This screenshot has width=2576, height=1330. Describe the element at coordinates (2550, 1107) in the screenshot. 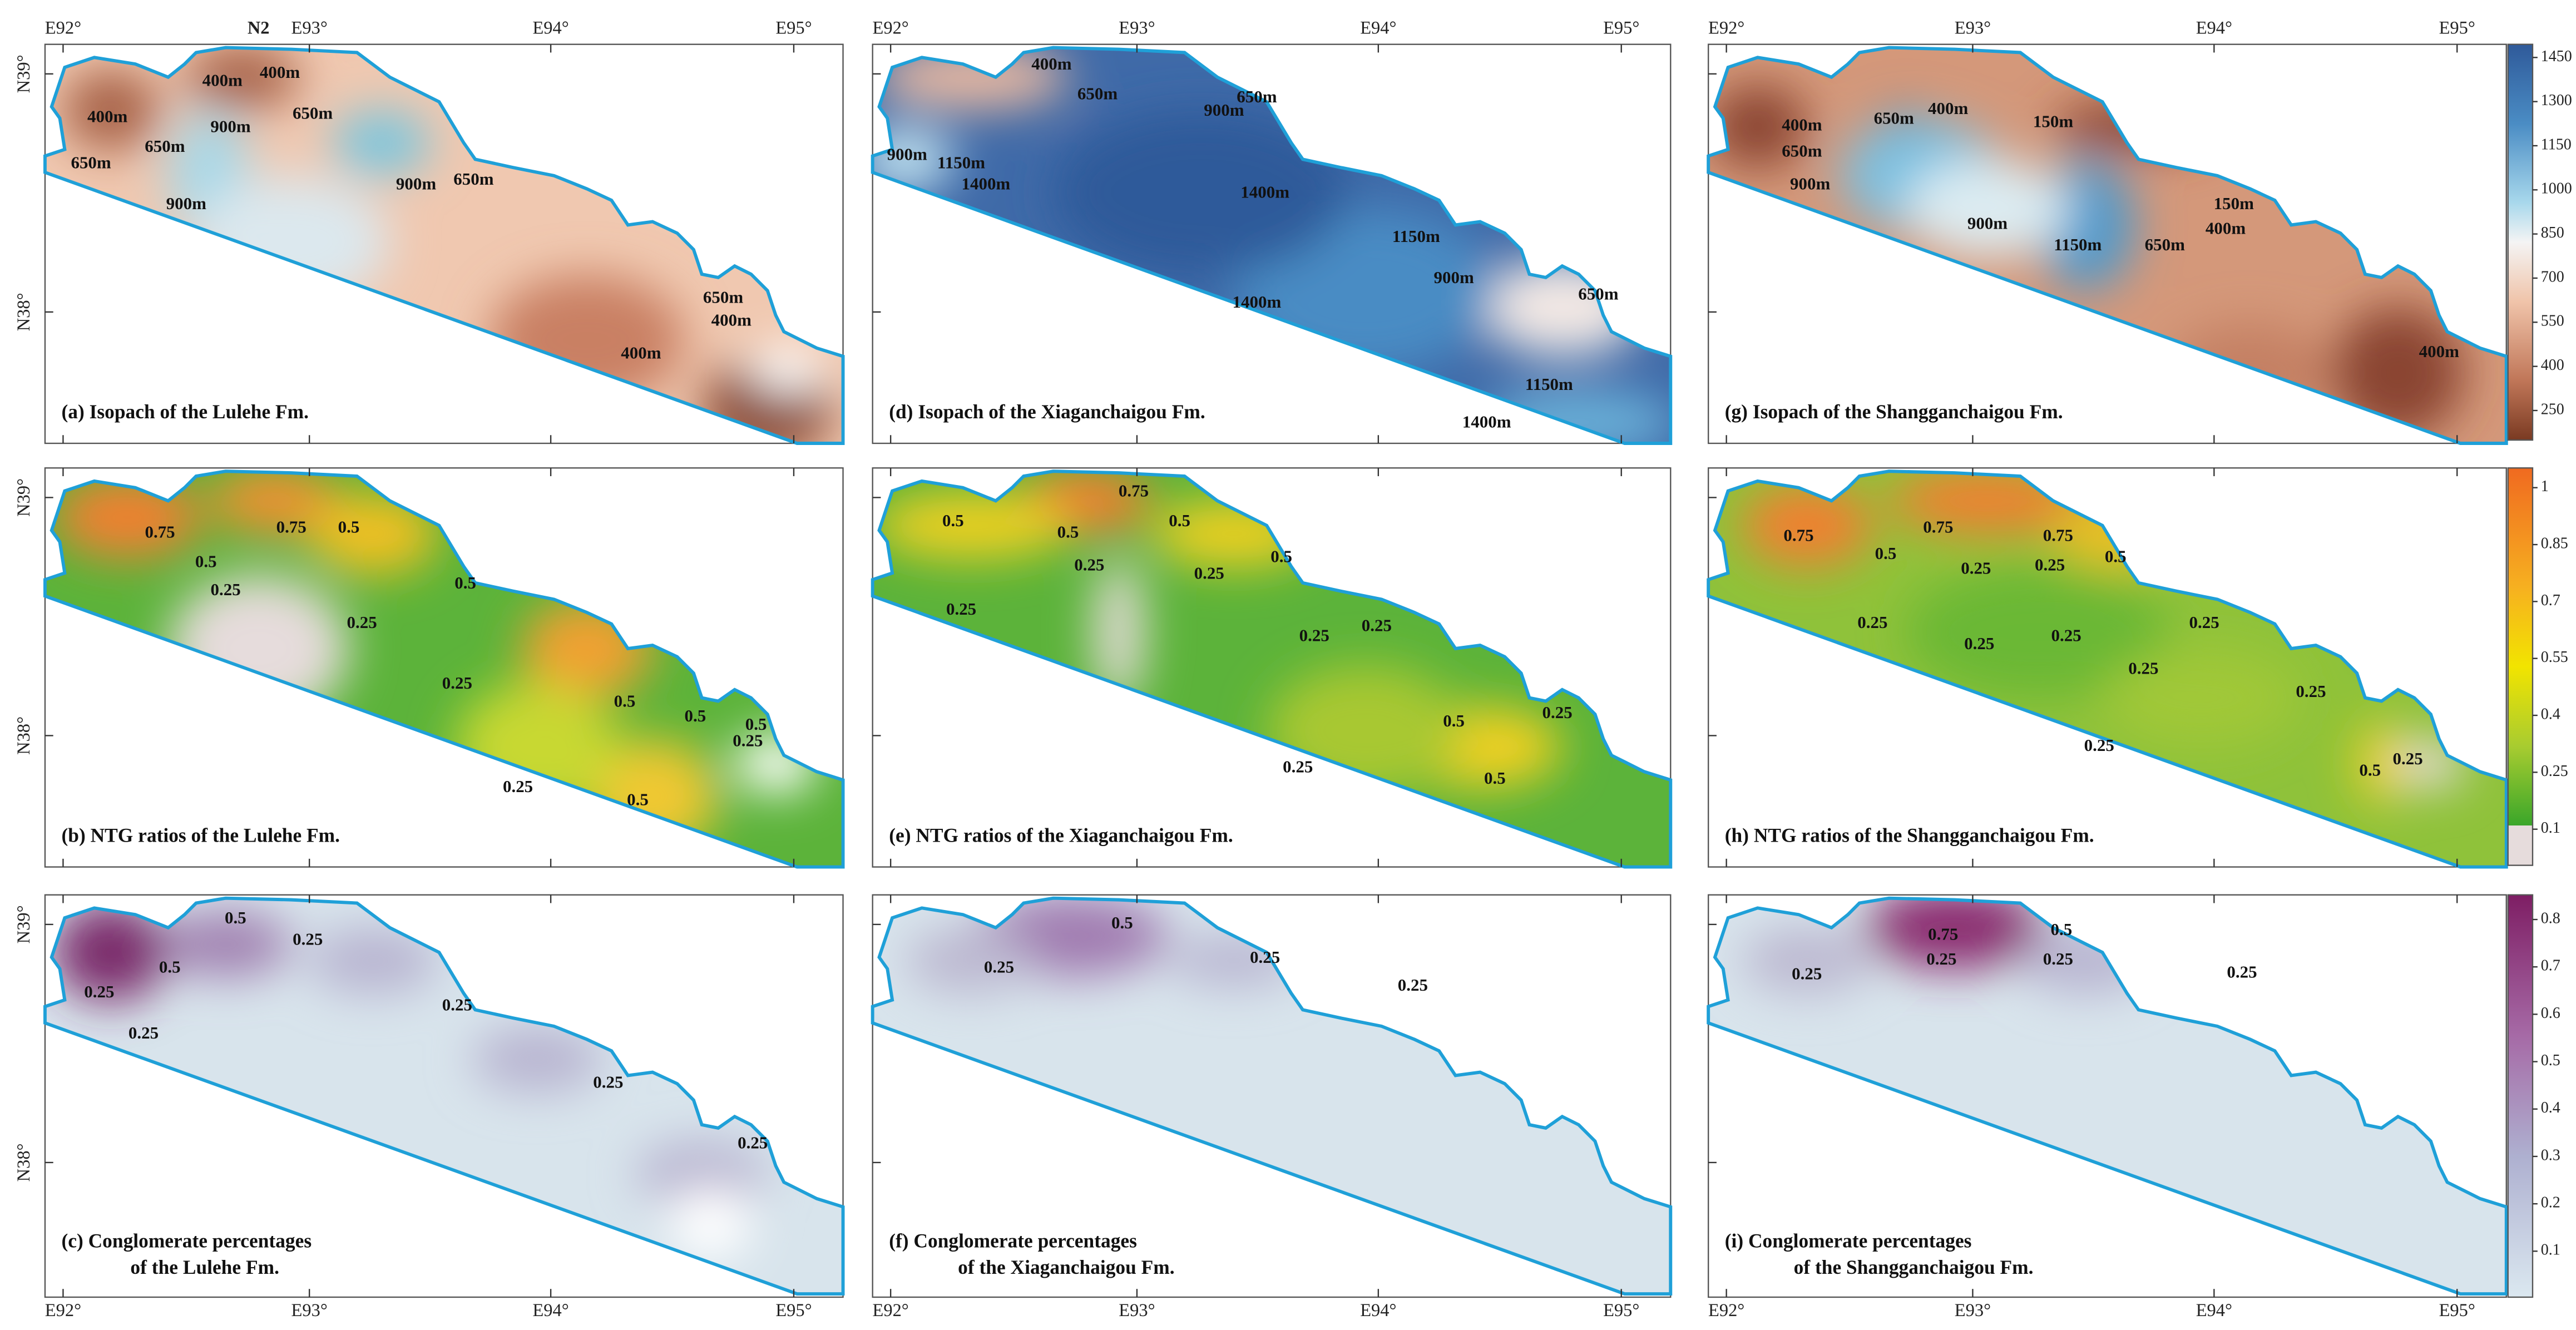

I see `colorbar-label: 0.4` at that location.